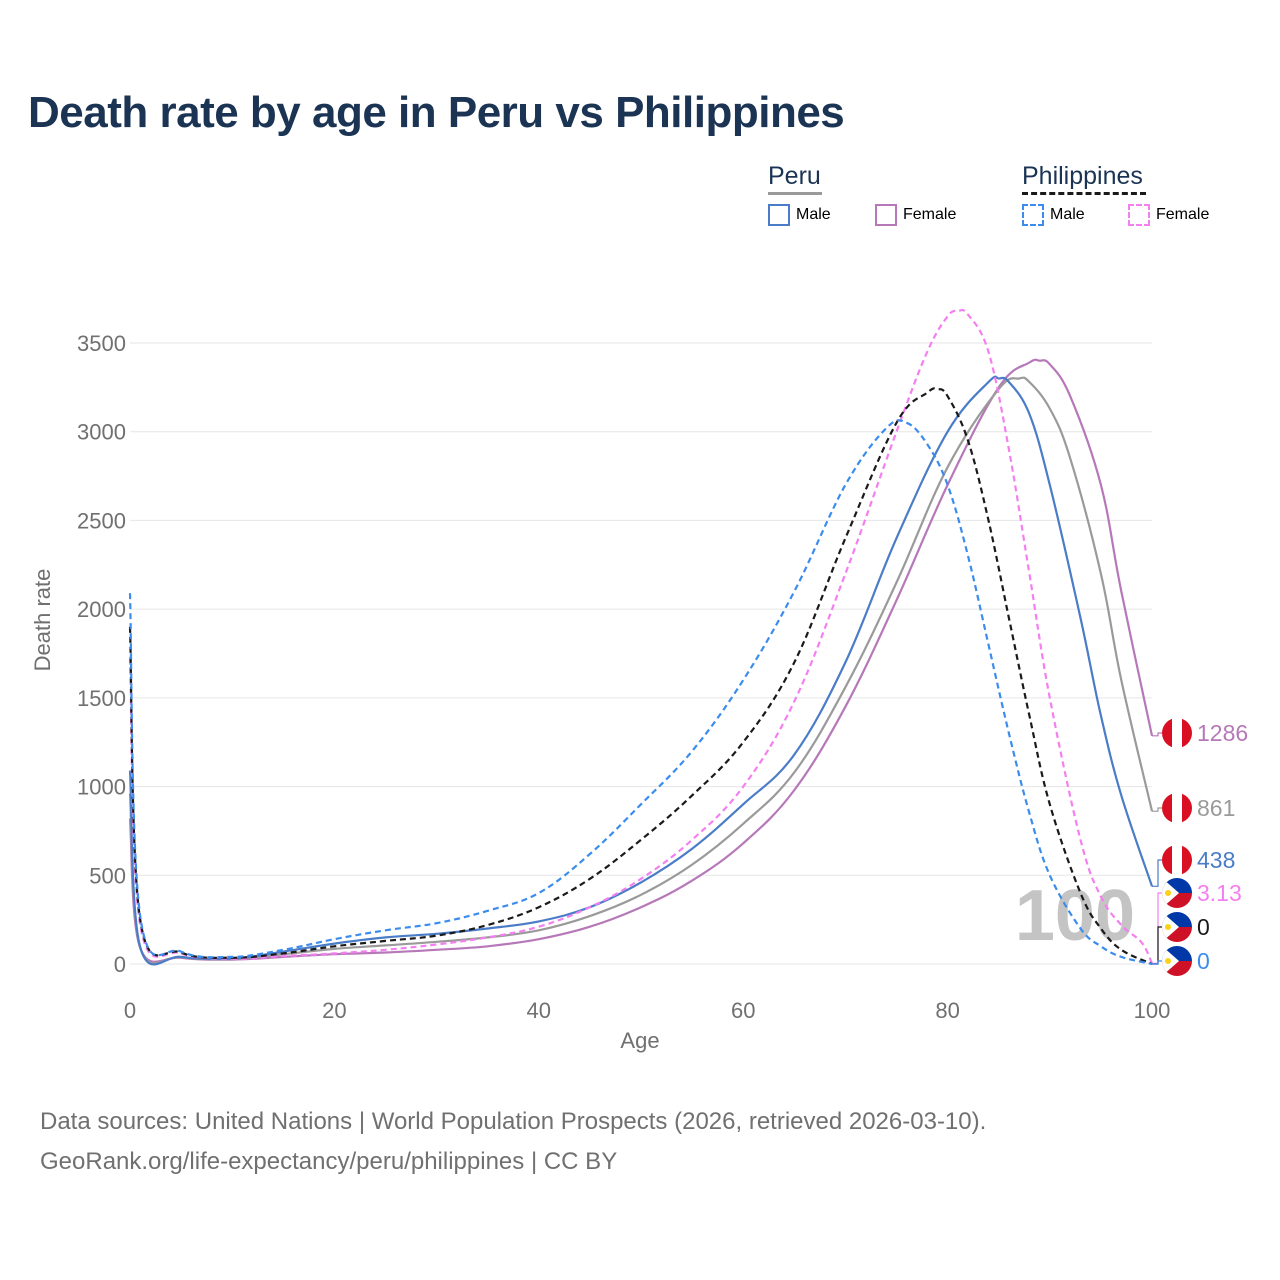  Describe the element at coordinates (101, 520) in the screenshot. I see `y-tick-label: 2500` at that location.